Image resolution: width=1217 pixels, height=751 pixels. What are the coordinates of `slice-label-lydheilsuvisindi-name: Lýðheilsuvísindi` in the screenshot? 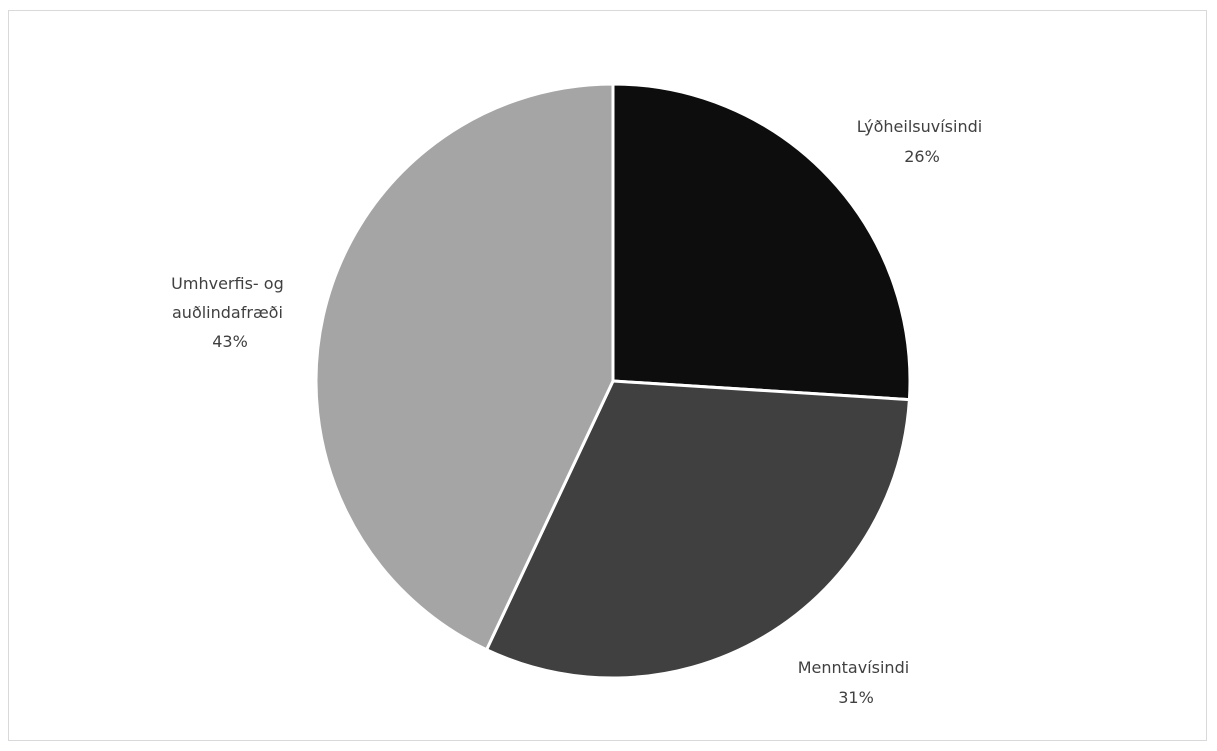 It's located at (920, 126).